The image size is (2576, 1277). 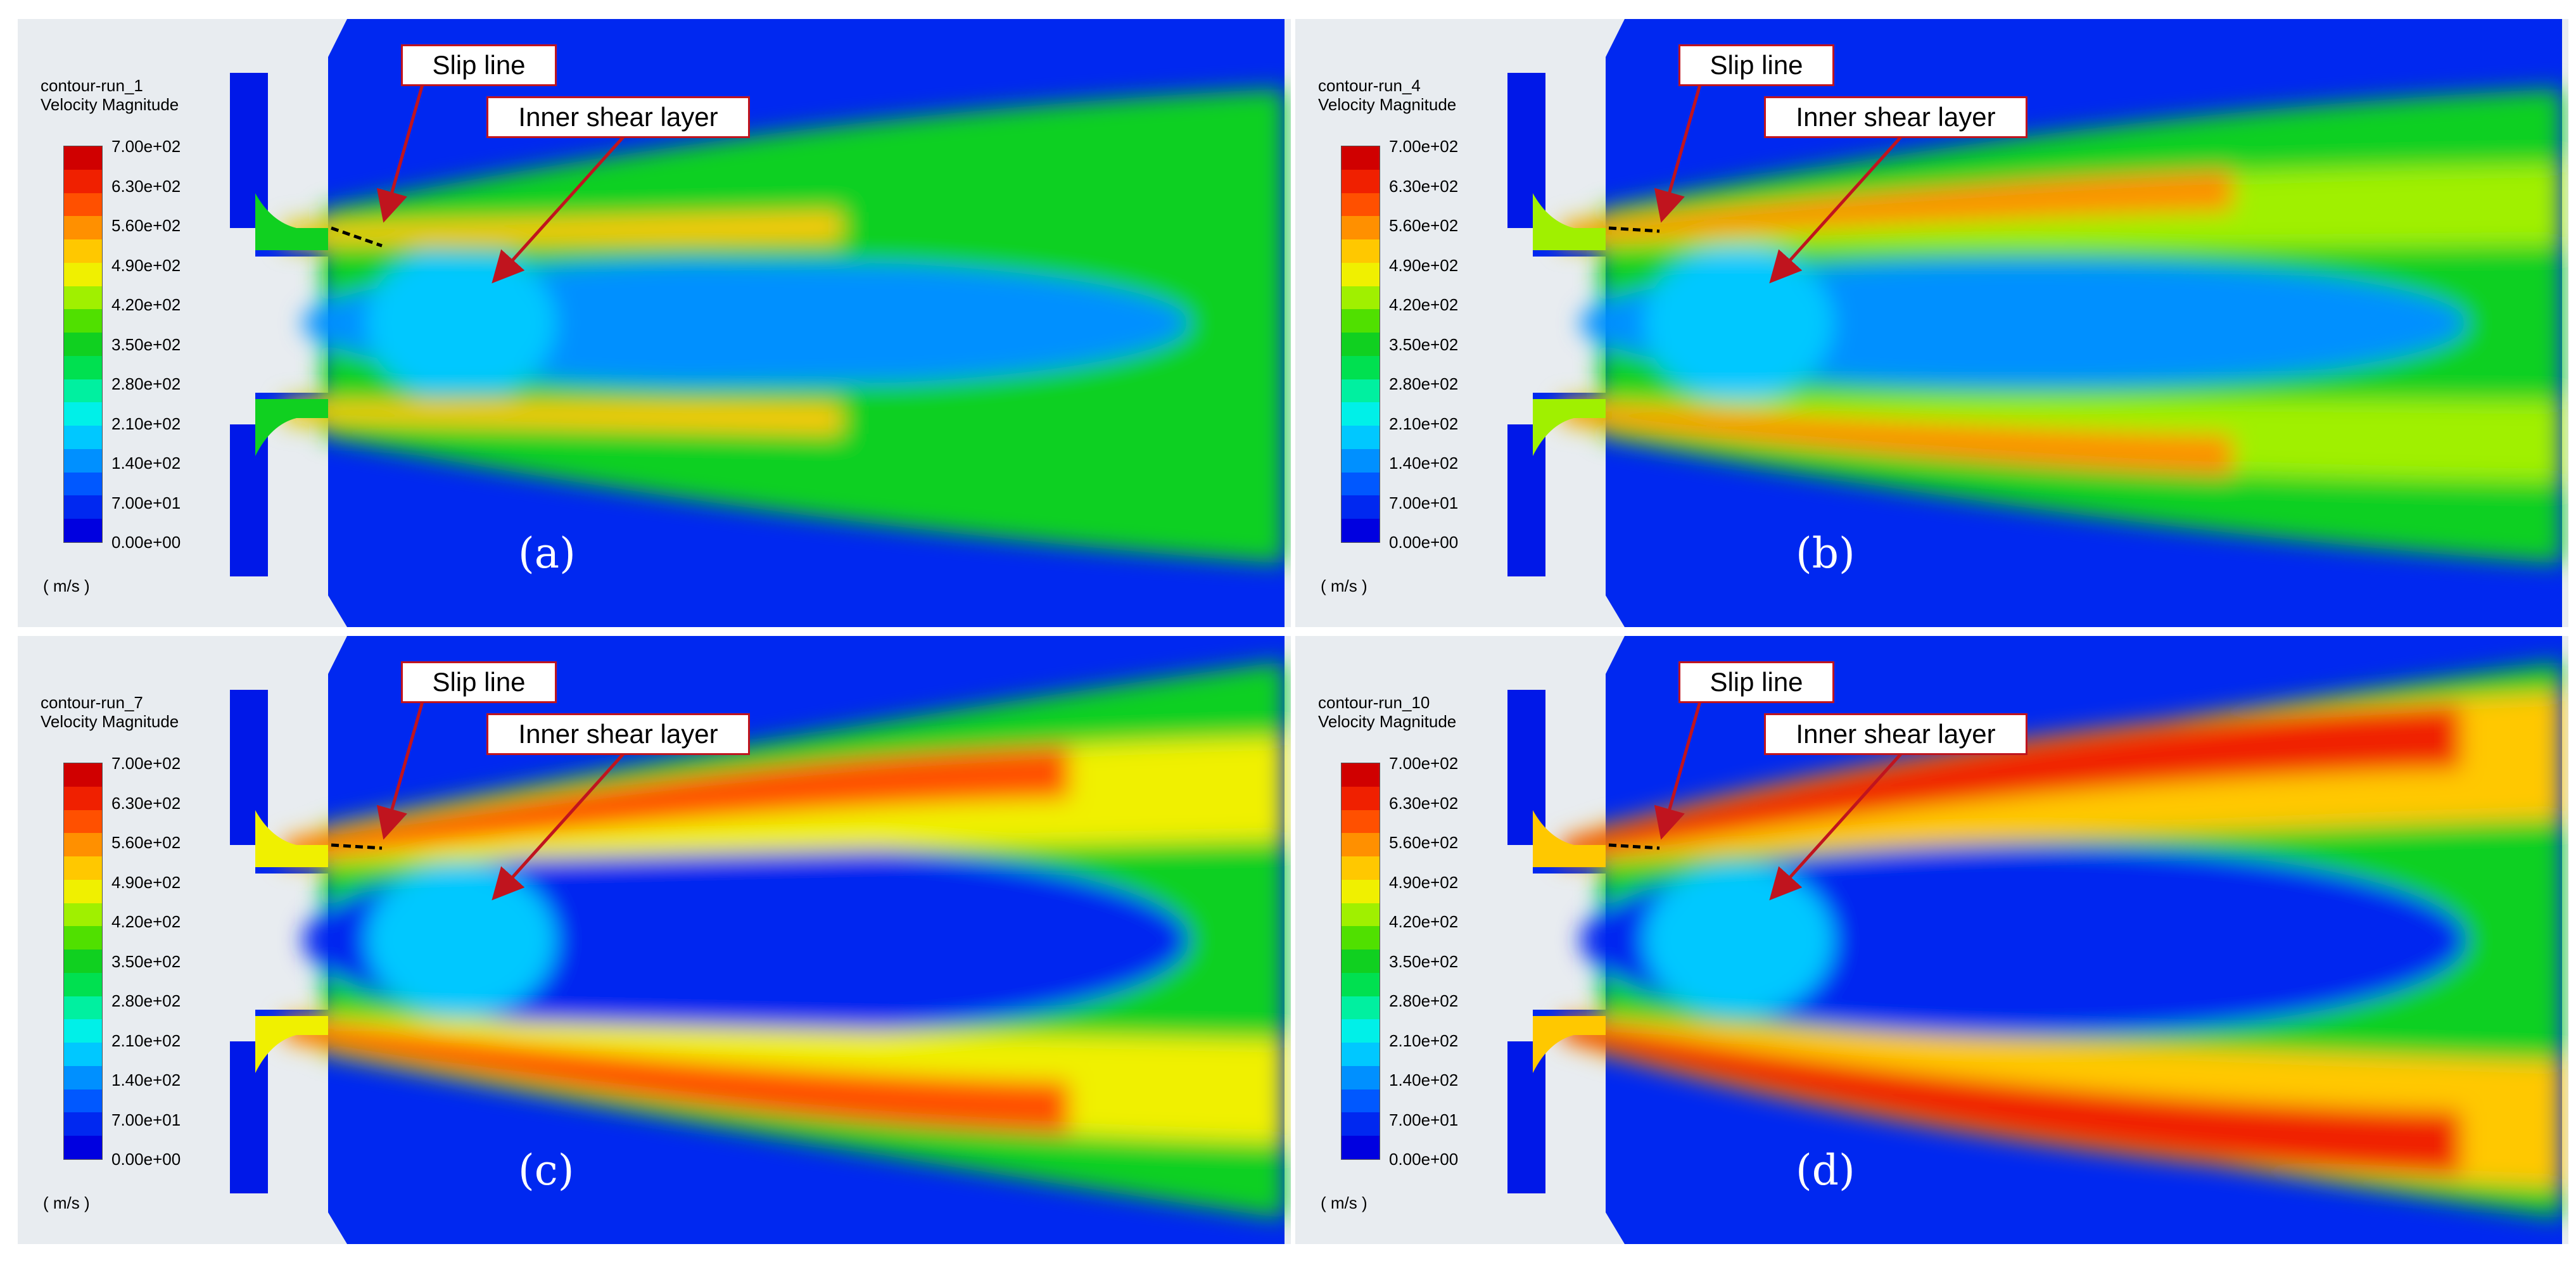 I want to click on recirculation-region, so click(x=1739, y=323).